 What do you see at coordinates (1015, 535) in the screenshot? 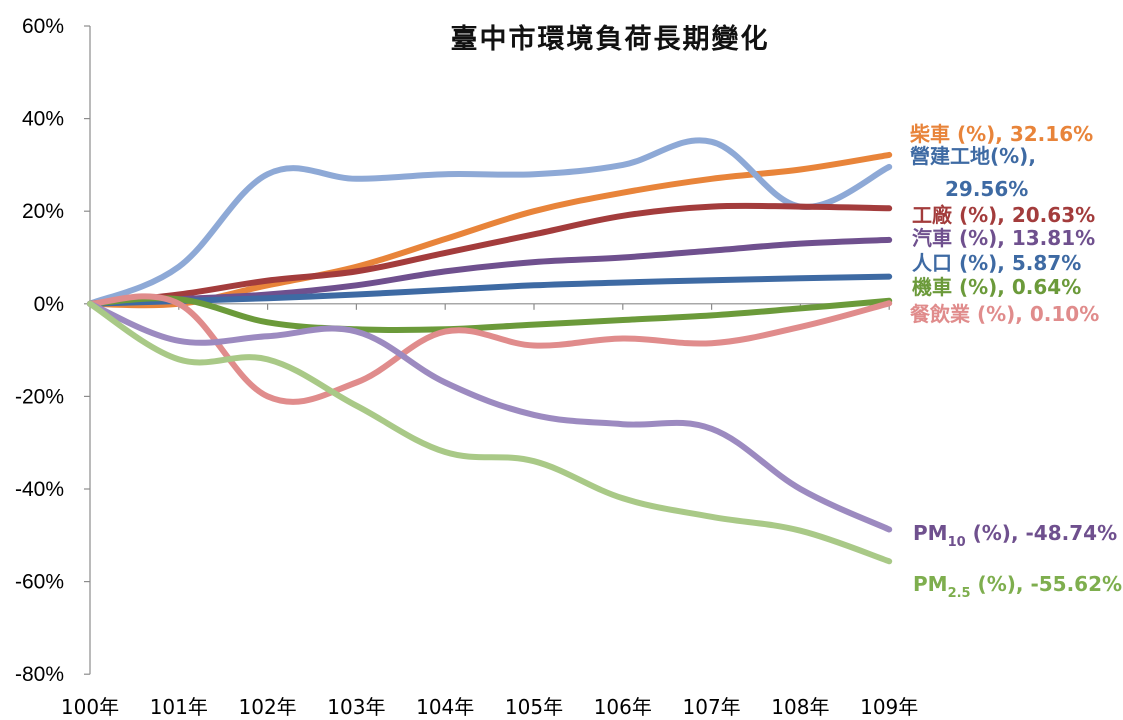
I see `label-pm10: PM10 (%), -48.74%` at bounding box center [1015, 535].